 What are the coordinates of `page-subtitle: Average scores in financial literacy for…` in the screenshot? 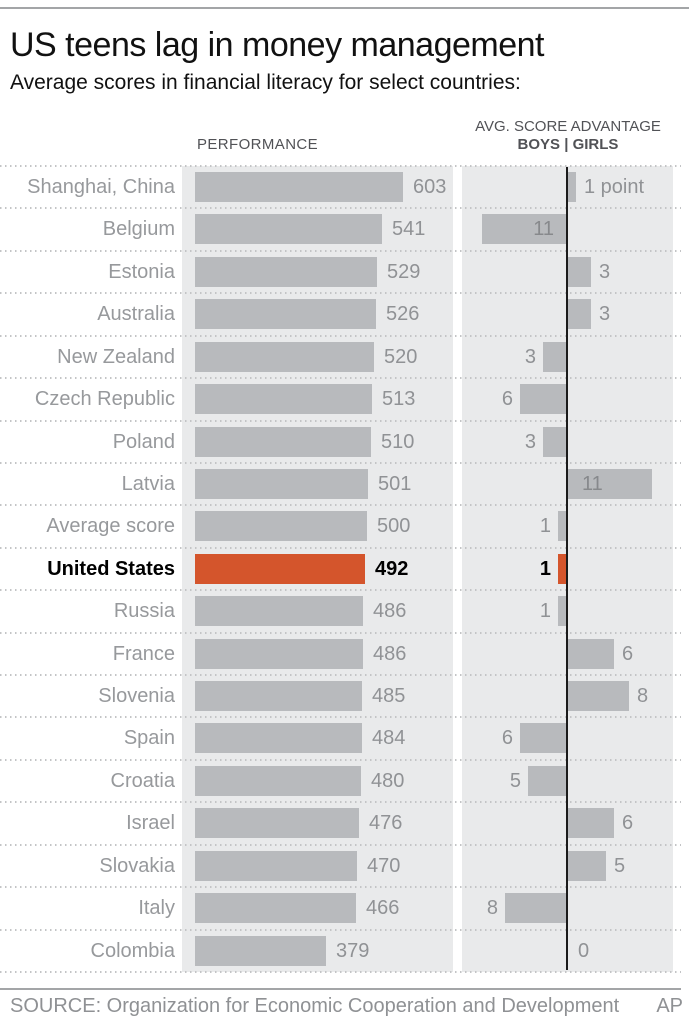 It's located at (265, 82).